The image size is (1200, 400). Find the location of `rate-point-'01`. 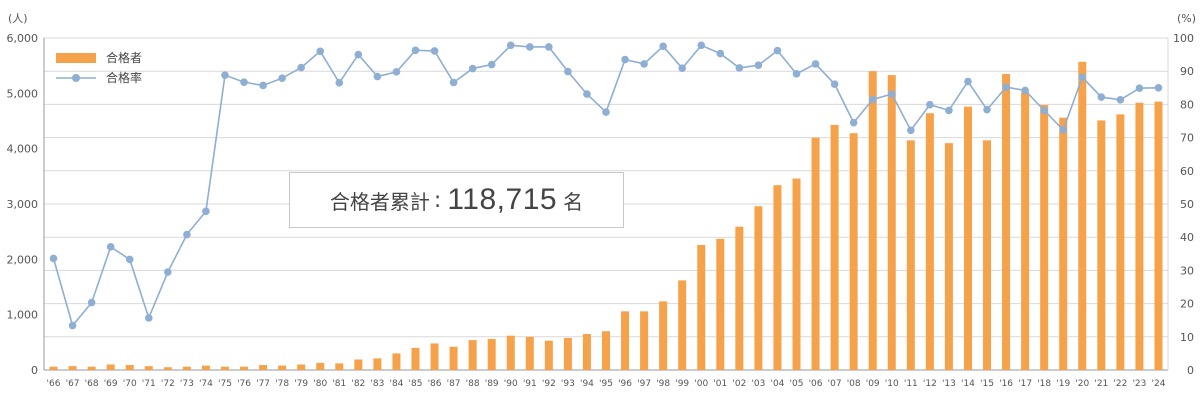

rate-point-'01 is located at coordinates (720, 53).